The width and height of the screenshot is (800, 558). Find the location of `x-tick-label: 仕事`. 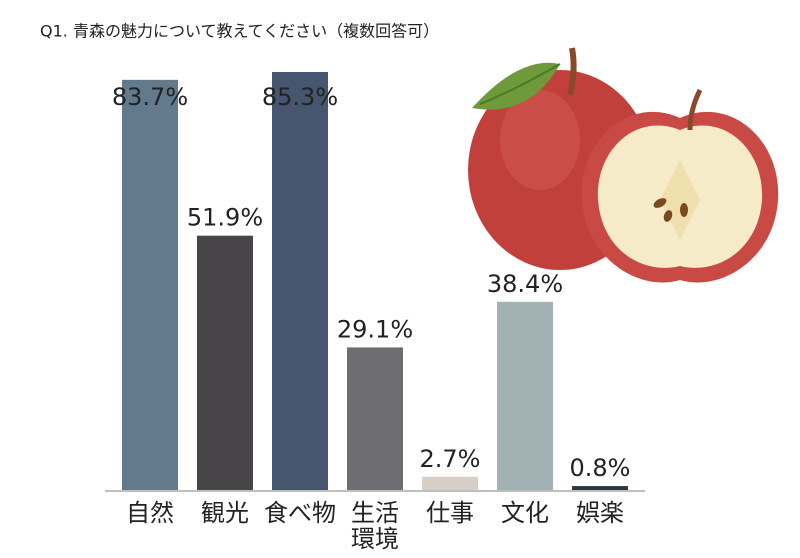

x-tick-label: 仕事 is located at coordinates (450, 513).